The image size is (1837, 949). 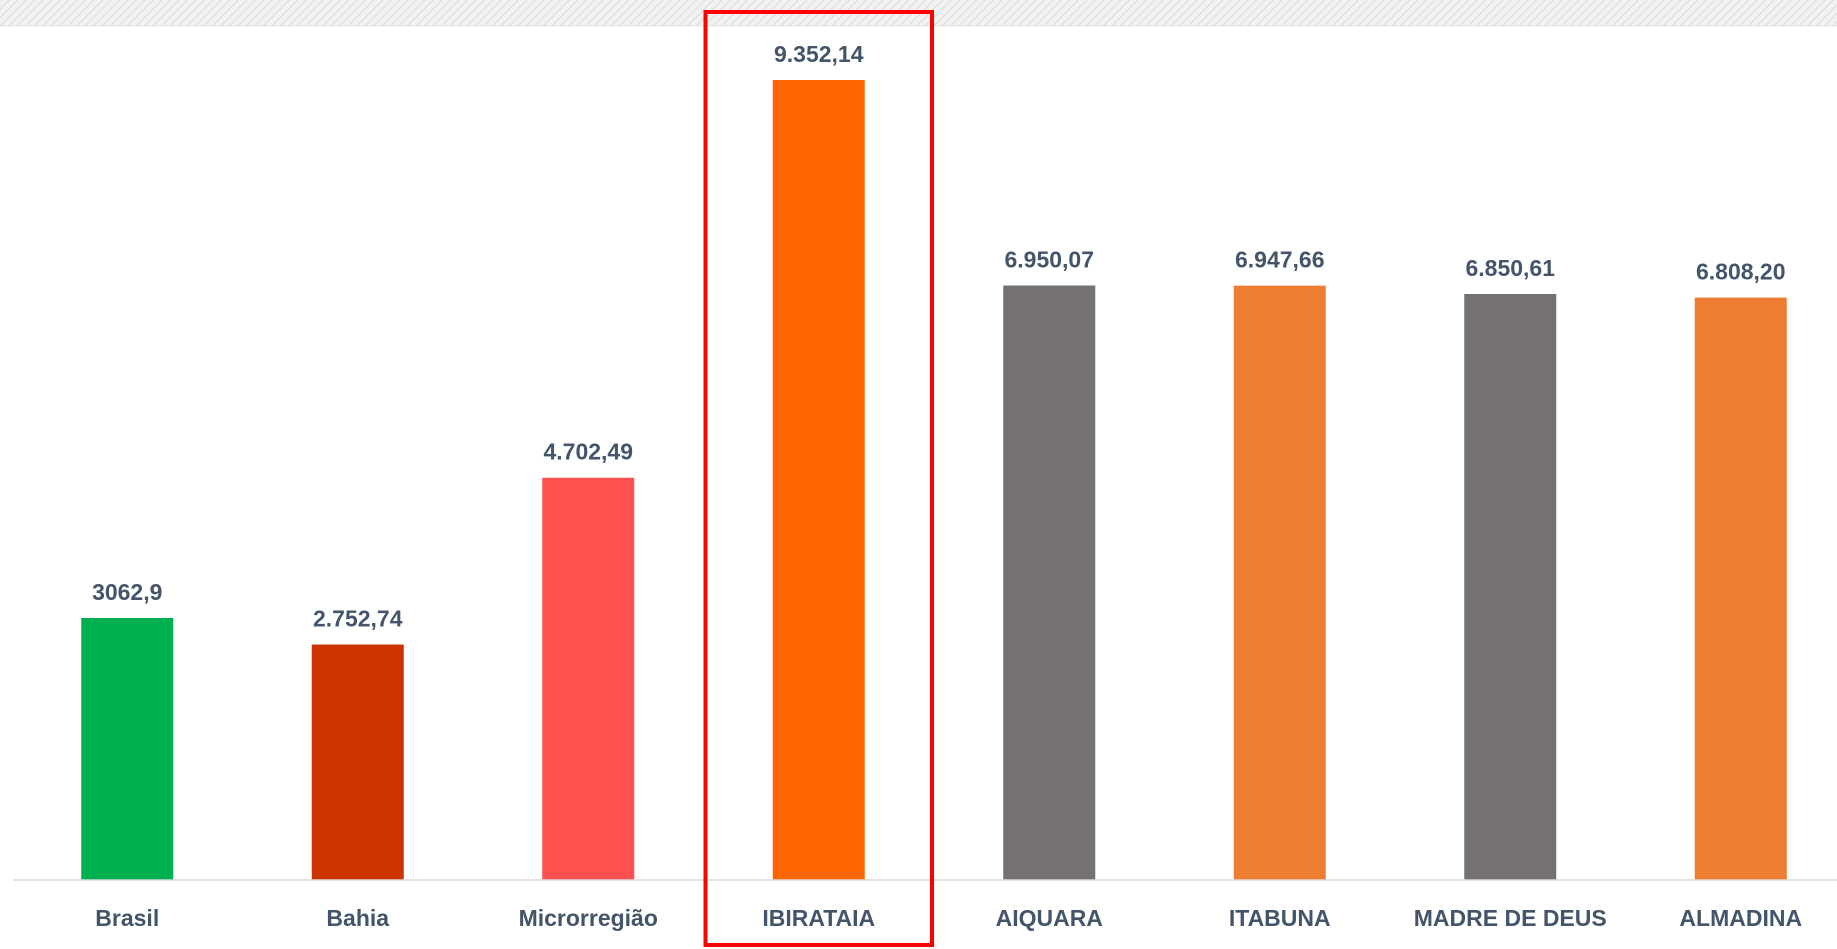 I want to click on value-label-aiquara: 6.950,07, so click(x=1049, y=259).